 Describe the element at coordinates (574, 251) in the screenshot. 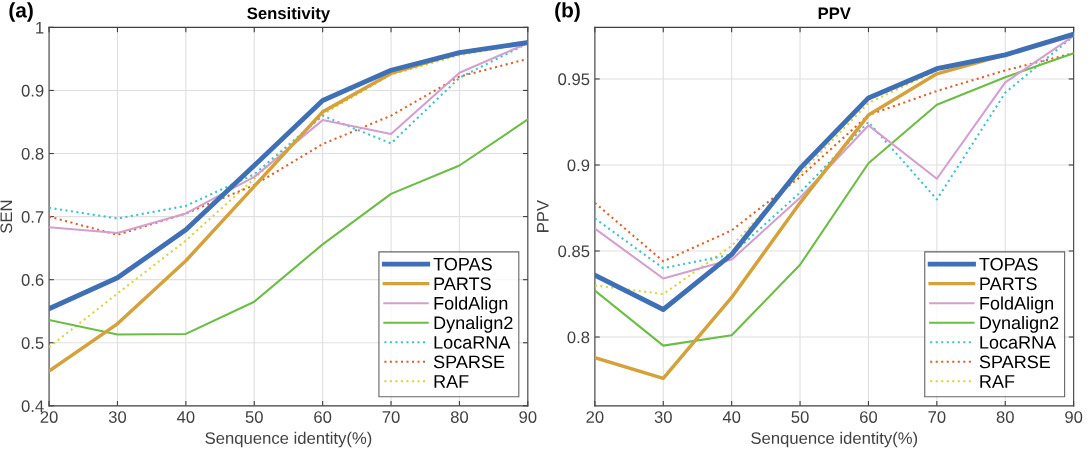

I see `y-tick-label: 0.85` at that location.